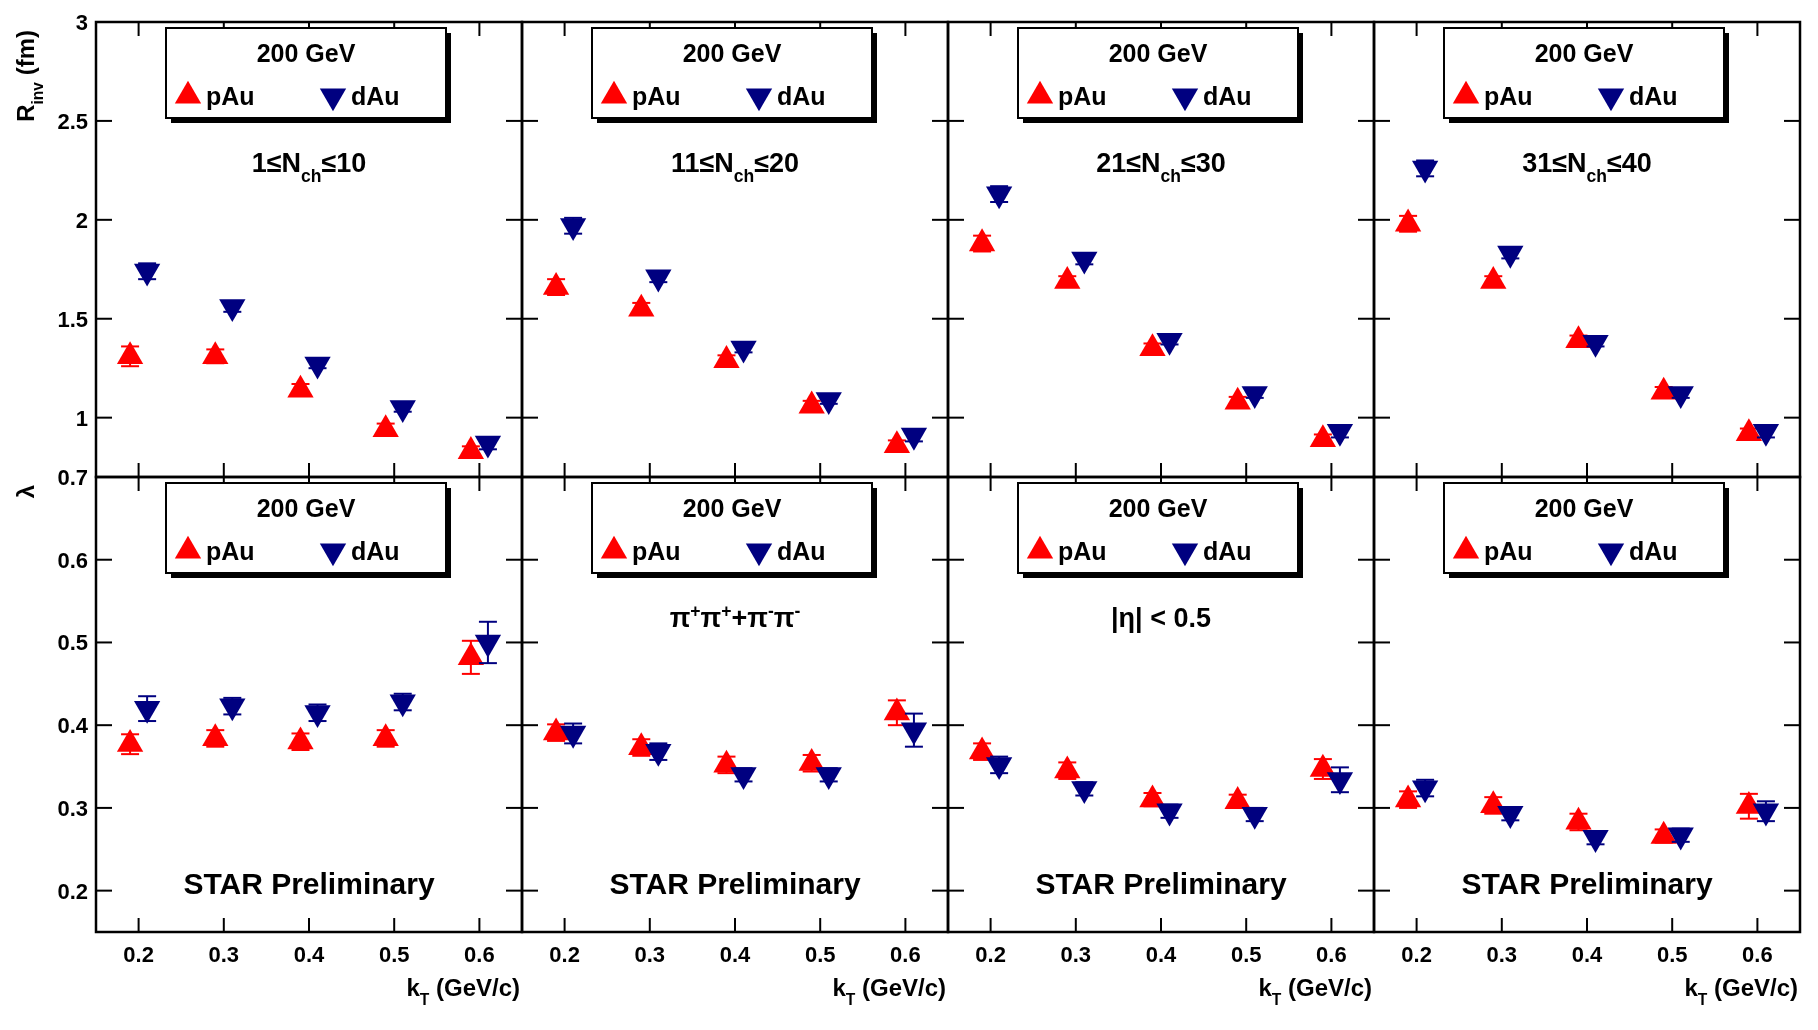  Describe the element at coordinates (1161, 618) in the screenshot. I see `annotation: |η| < 0.5` at that location.